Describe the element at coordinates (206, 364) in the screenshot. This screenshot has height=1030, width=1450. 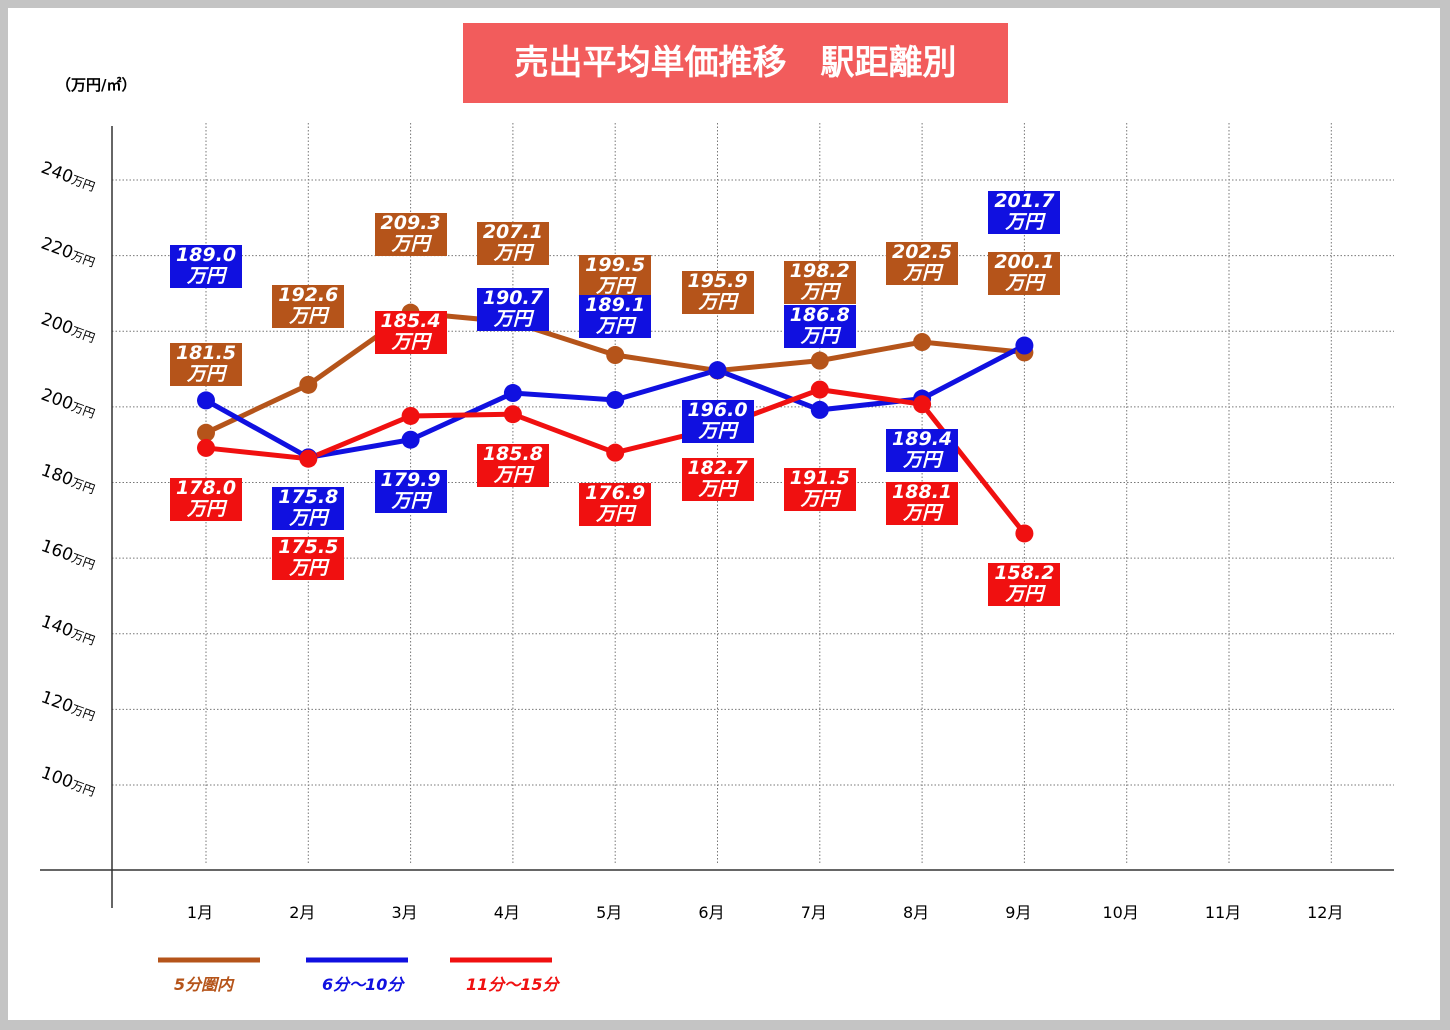
I see `data-label: 181.5万円` at that location.